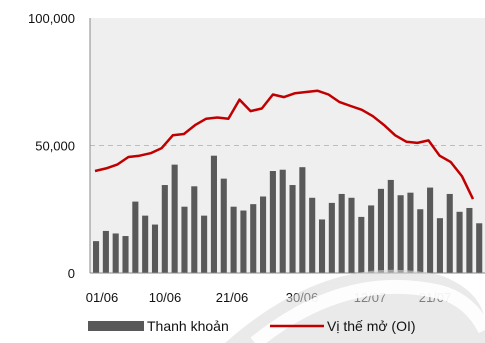 The image size is (485, 343). I want to click on y-tick-label: 50,000, so click(55, 146).